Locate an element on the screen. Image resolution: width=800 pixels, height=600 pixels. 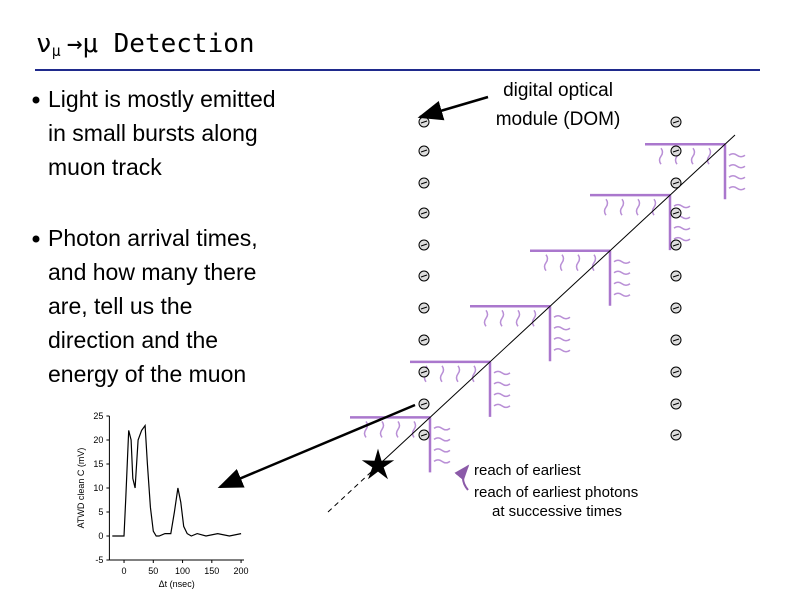
x-tick-label: 50 is located at coordinates (153, 571).